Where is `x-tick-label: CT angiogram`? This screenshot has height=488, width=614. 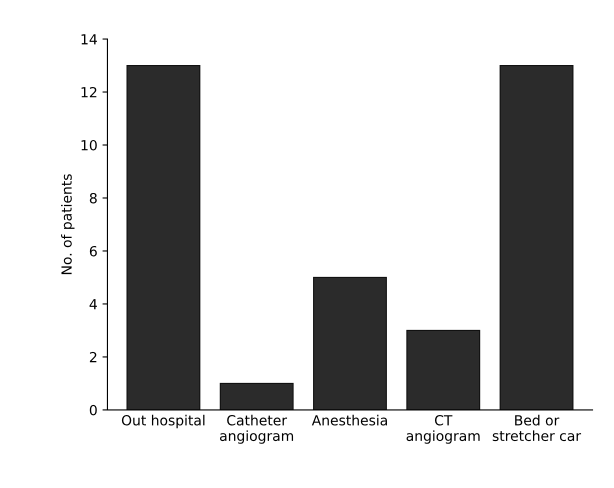 x-tick-label: CT angiogram is located at coordinates (443, 429).